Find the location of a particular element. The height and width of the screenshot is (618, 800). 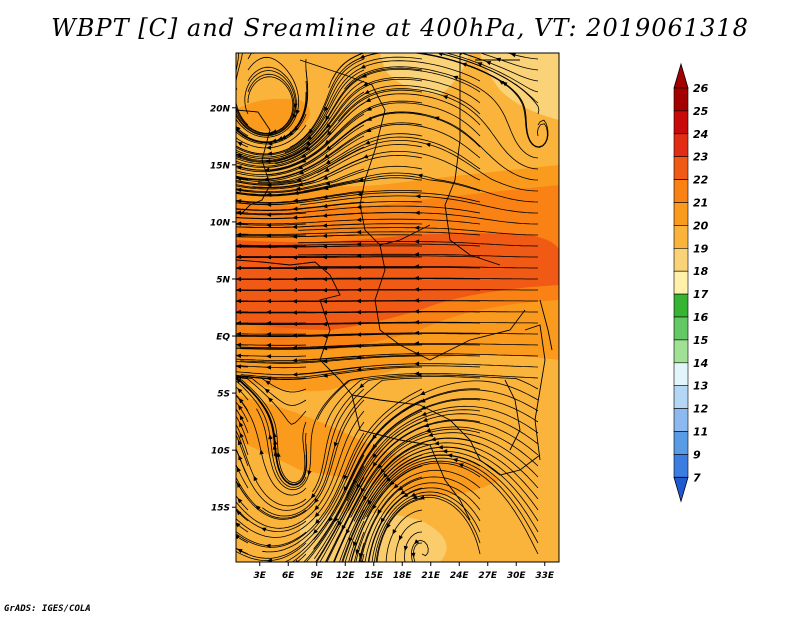

colorbar-label-25: 25 is located at coordinates (701, 111).